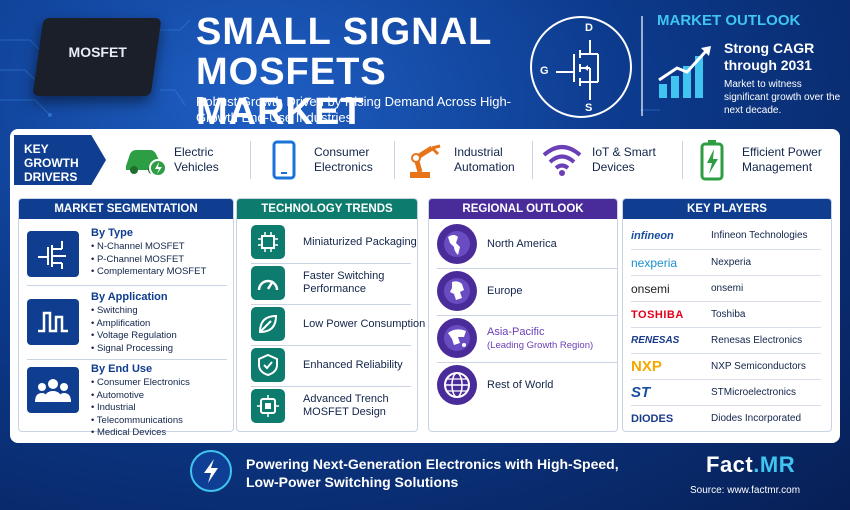 The width and height of the screenshot is (850, 510). I want to click on player-name: Infineon Technologies, so click(759, 235).